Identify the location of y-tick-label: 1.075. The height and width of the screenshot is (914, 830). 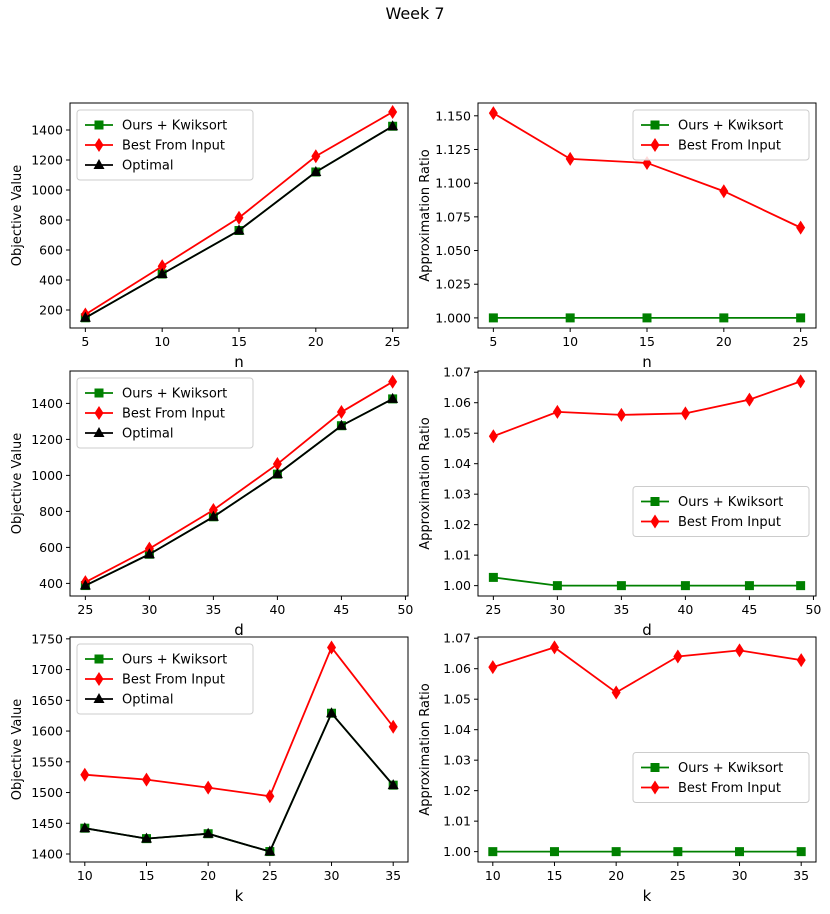
(453, 216).